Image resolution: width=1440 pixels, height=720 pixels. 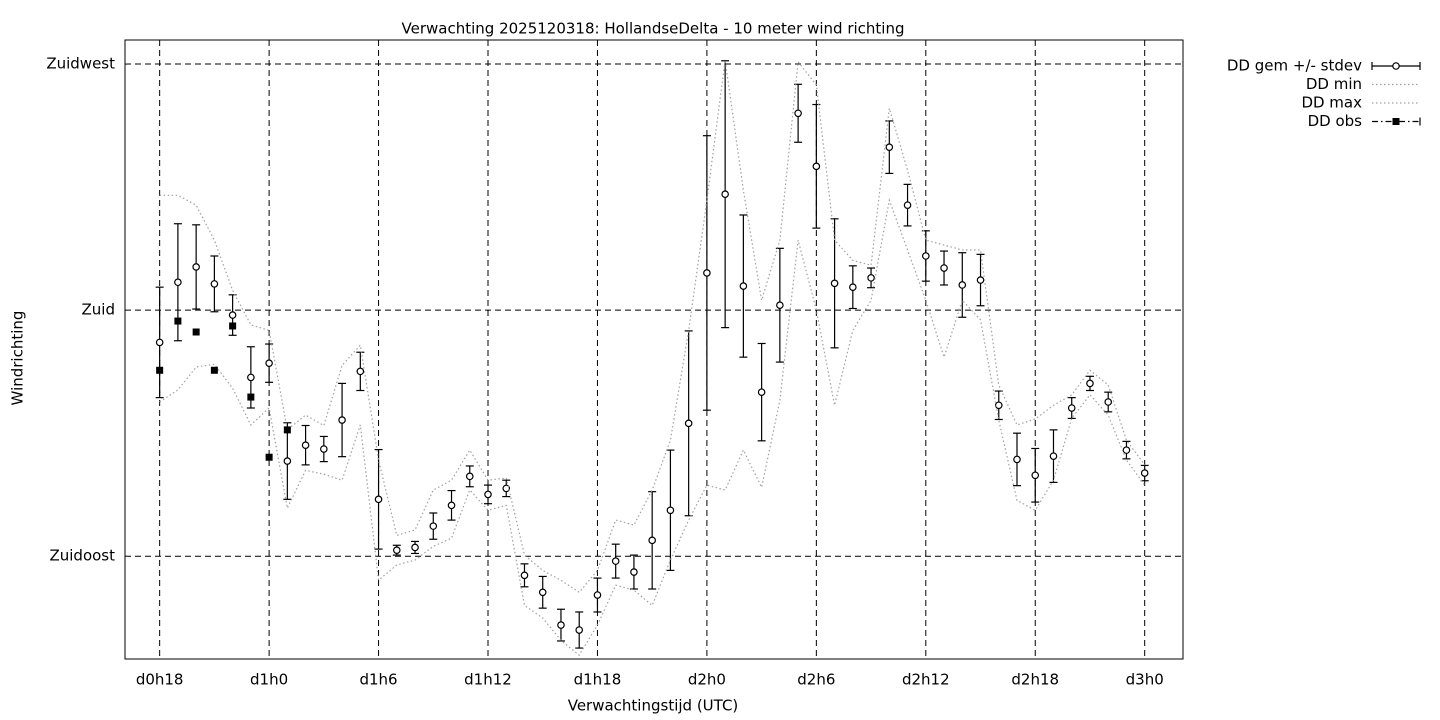 What do you see at coordinates (707, 680) in the screenshot?
I see `x-tick-label: d2h0` at bounding box center [707, 680].